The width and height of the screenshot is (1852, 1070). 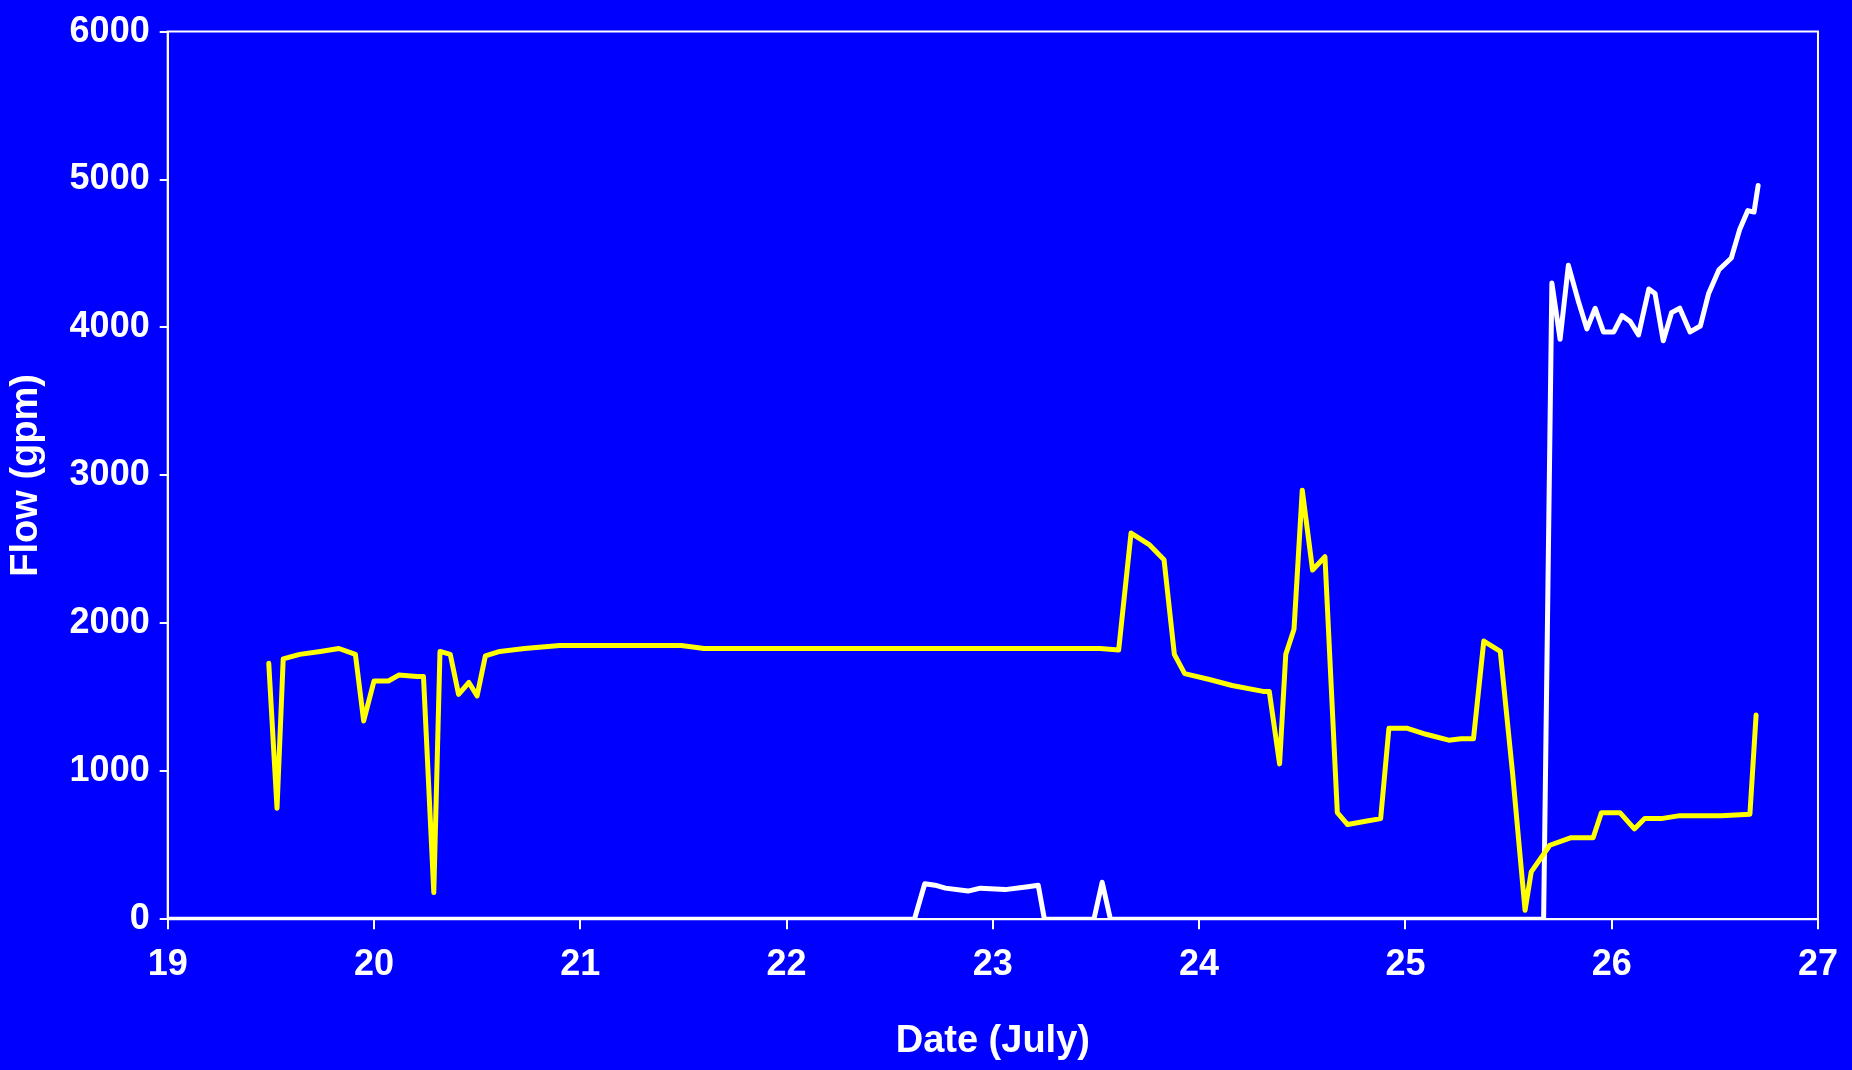 I want to click on y-tick-label: 3000, so click(x=109, y=473).